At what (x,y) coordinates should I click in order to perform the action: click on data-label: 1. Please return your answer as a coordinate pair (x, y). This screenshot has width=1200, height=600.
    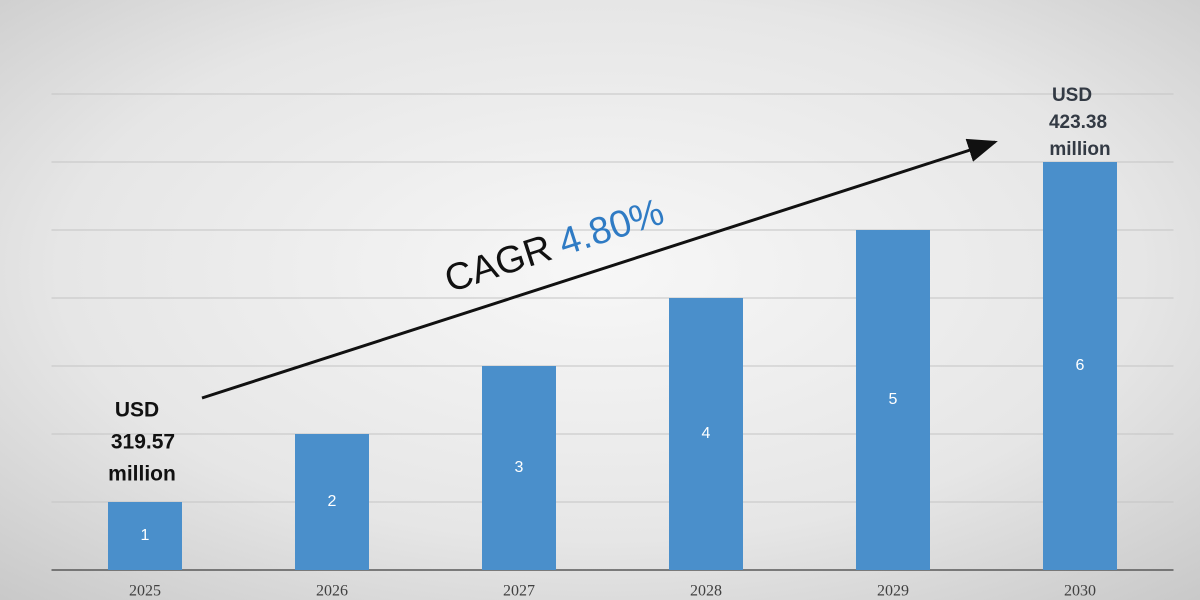
    Looking at the image, I should click on (145, 535).